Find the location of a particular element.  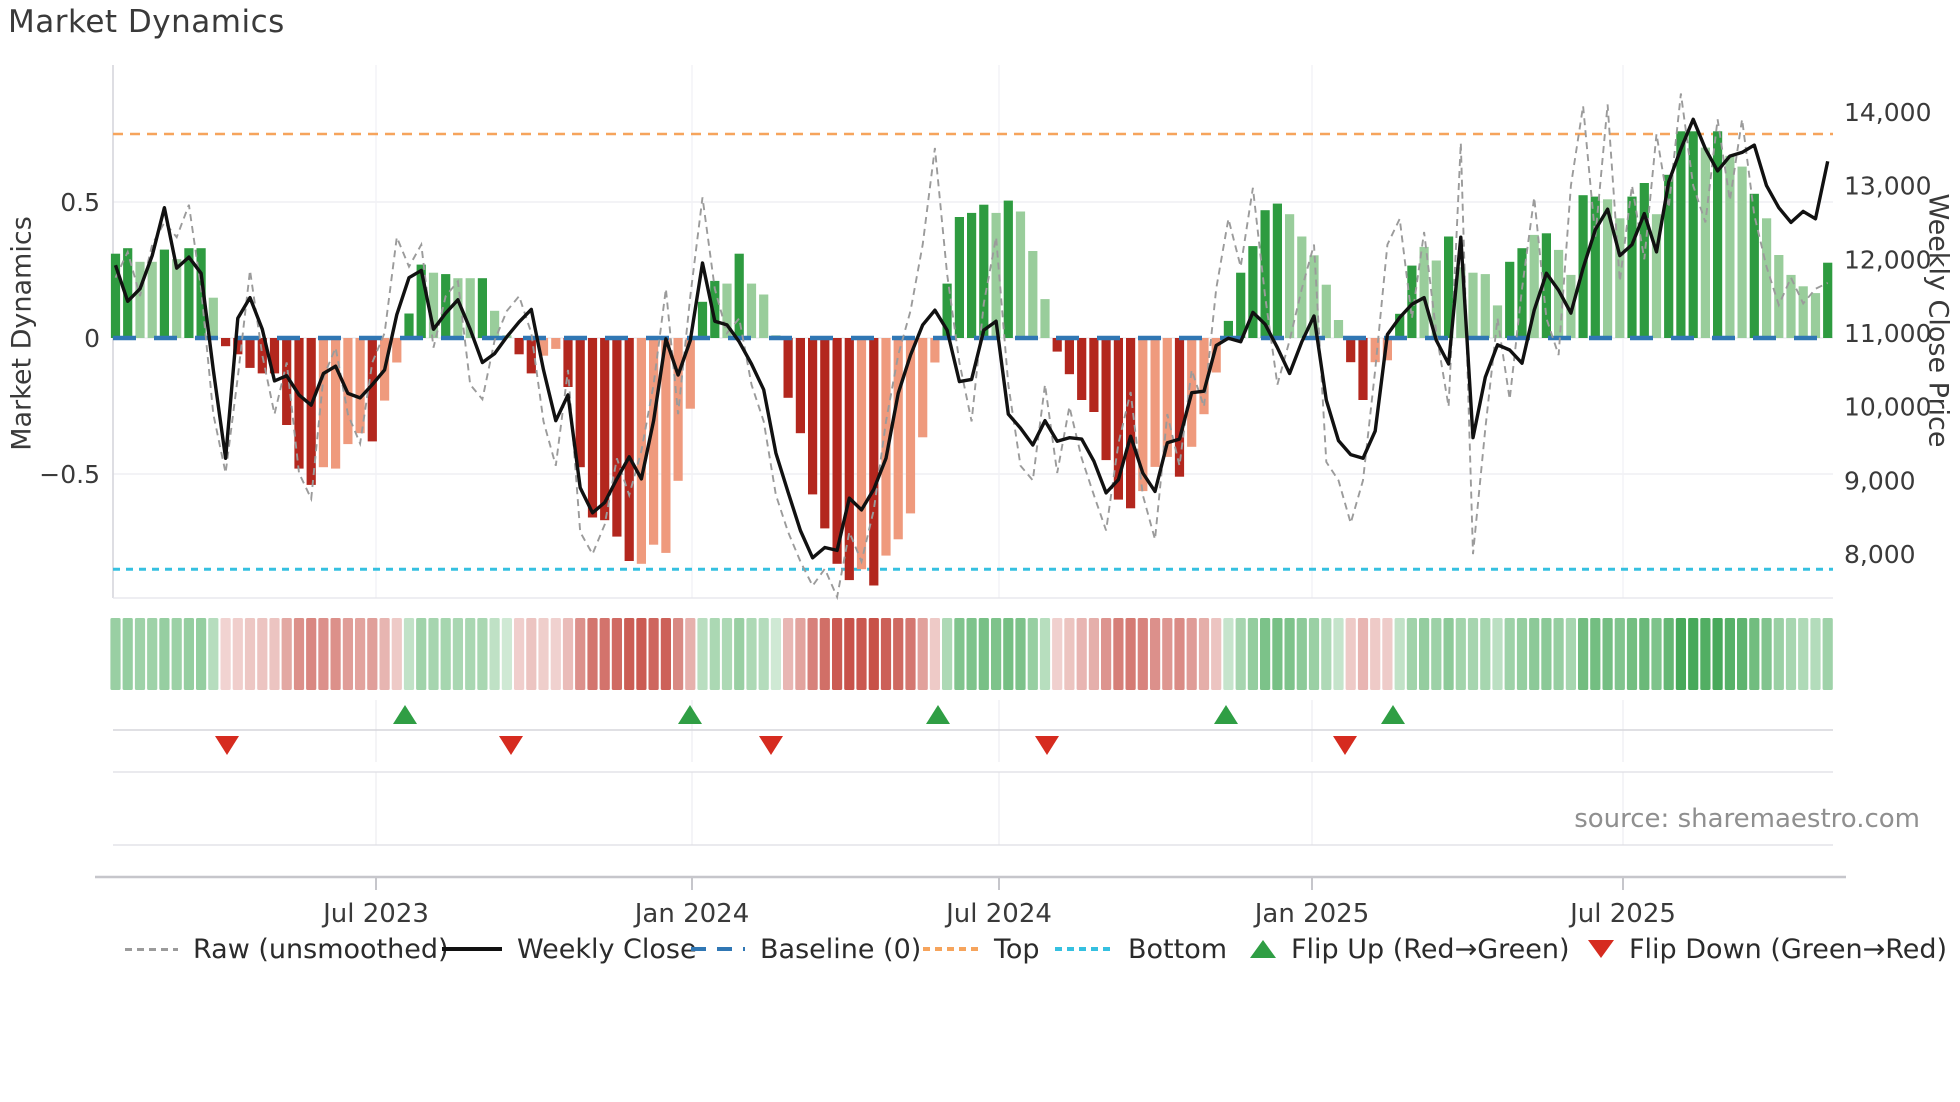

legend-label-raw: Raw (unsmoothed) is located at coordinates (321, 949).